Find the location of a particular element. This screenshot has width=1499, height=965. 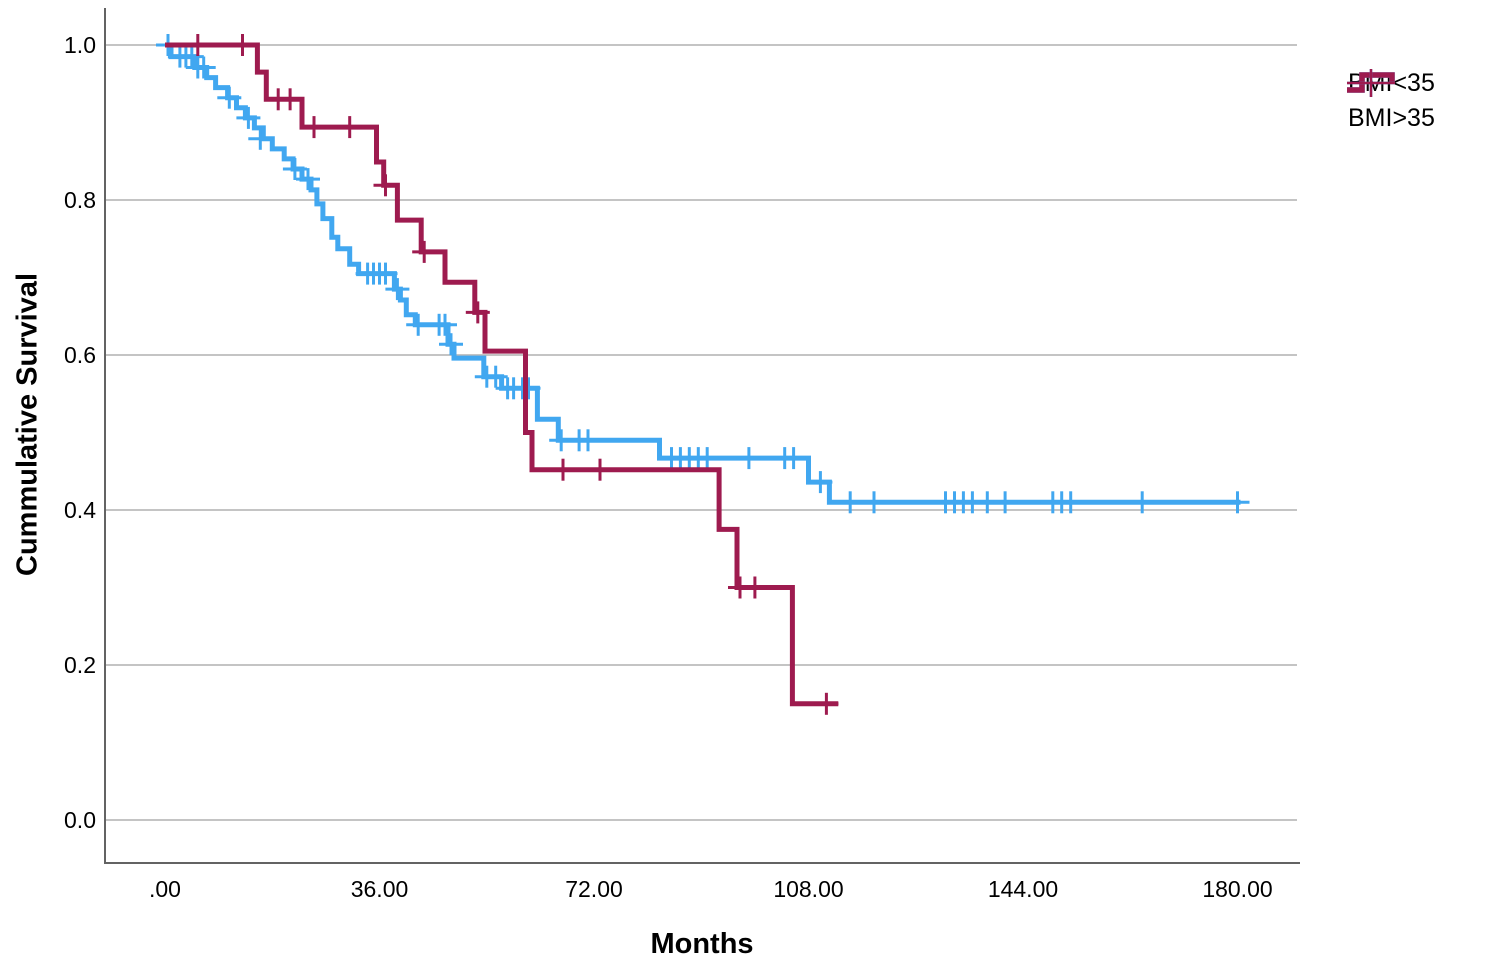

legend-item-BMI>35: BMI>35 is located at coordinates (1422, 104).